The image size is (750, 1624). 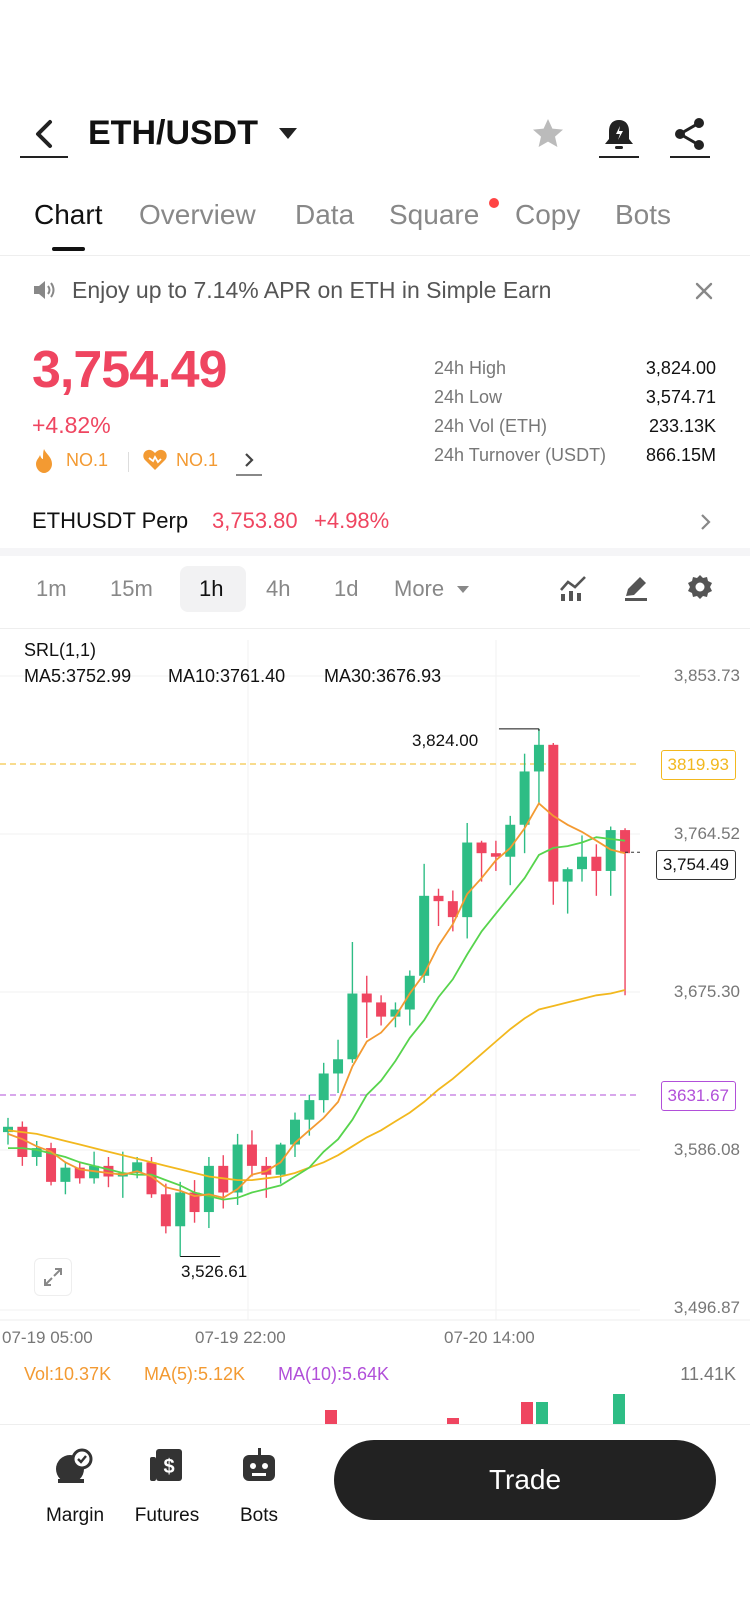 I want to click on perp-change: +4.98%, so click(x=352, y=520).